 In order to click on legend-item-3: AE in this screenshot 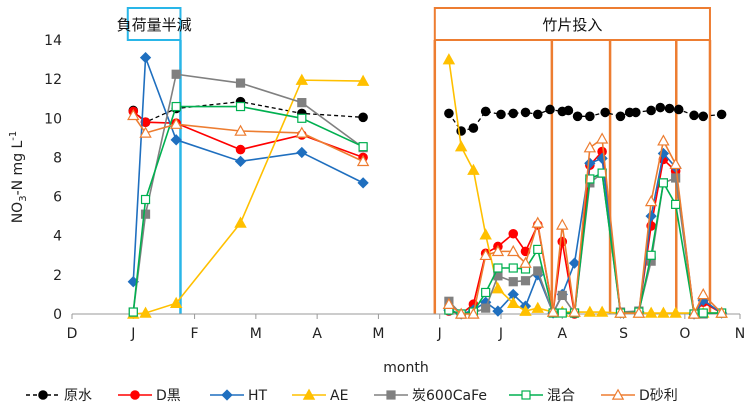, I will do `click(320, 396)`.